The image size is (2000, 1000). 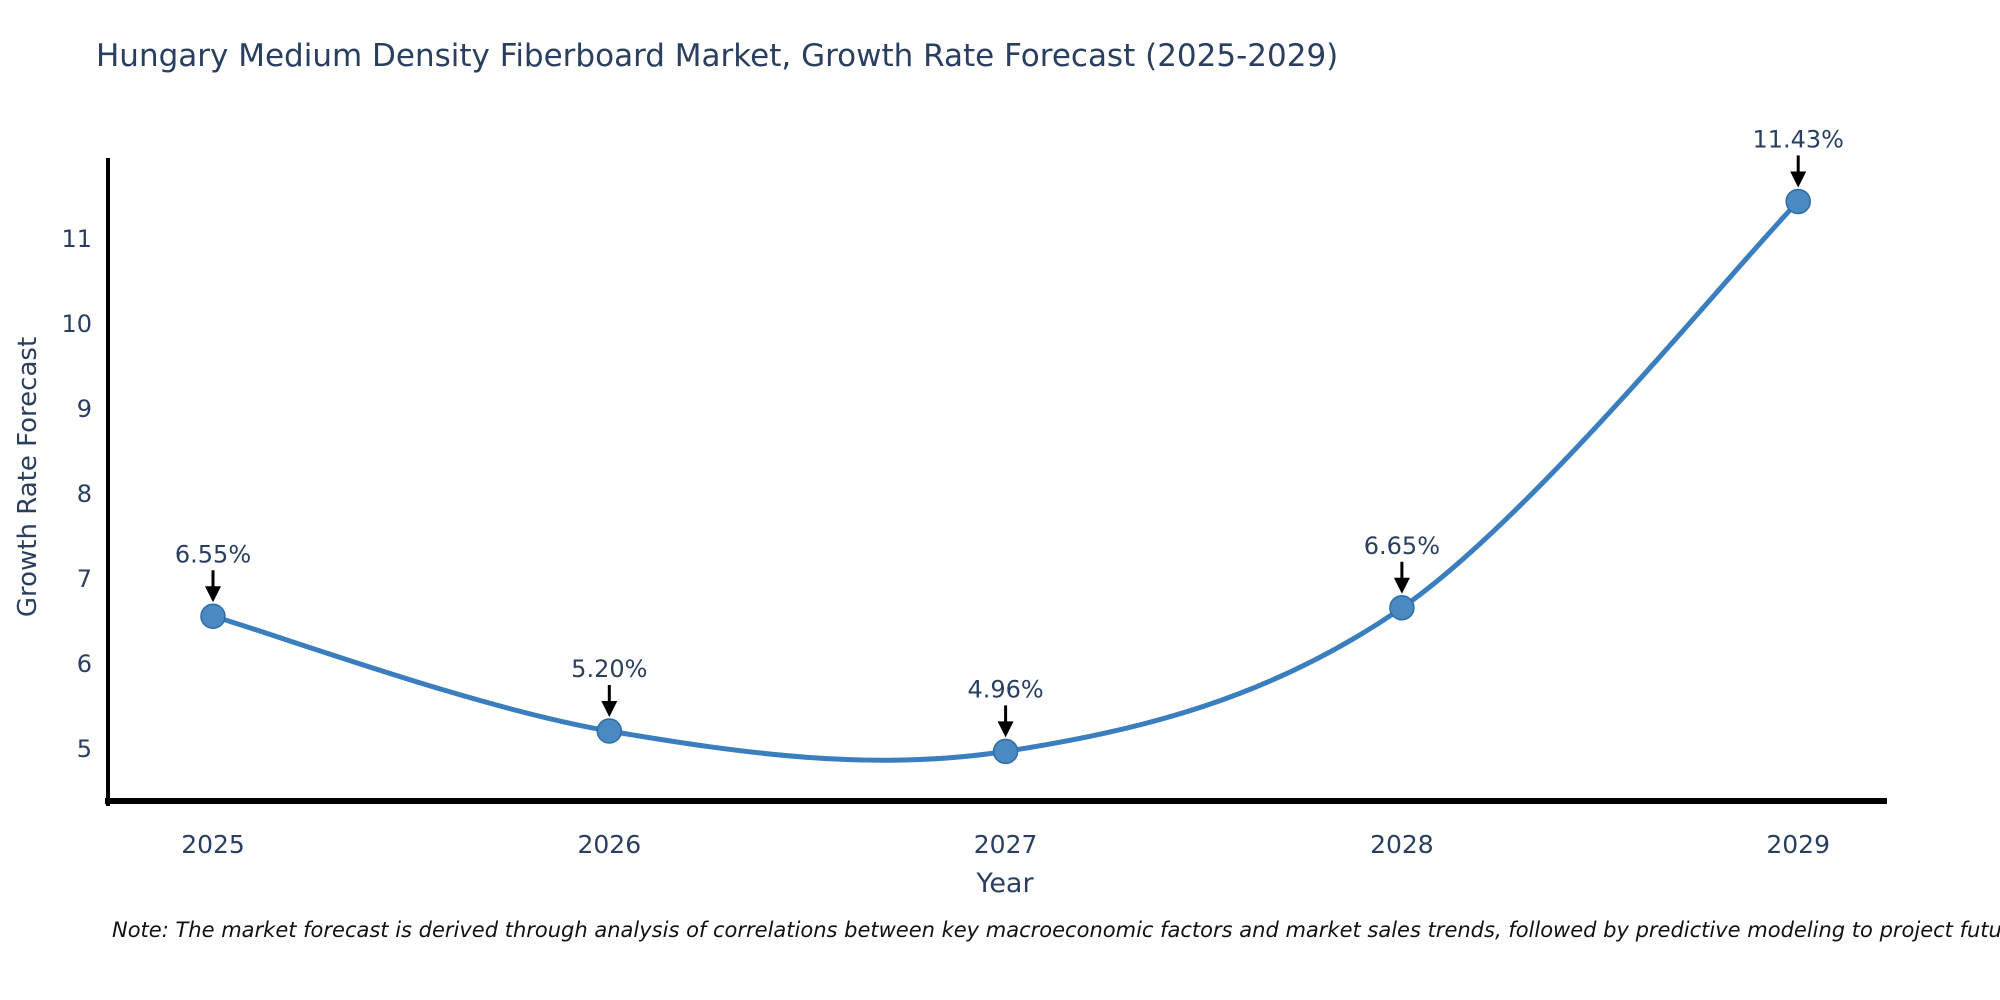 I want to click on data-point-2029, so click(x=1798, y=201).